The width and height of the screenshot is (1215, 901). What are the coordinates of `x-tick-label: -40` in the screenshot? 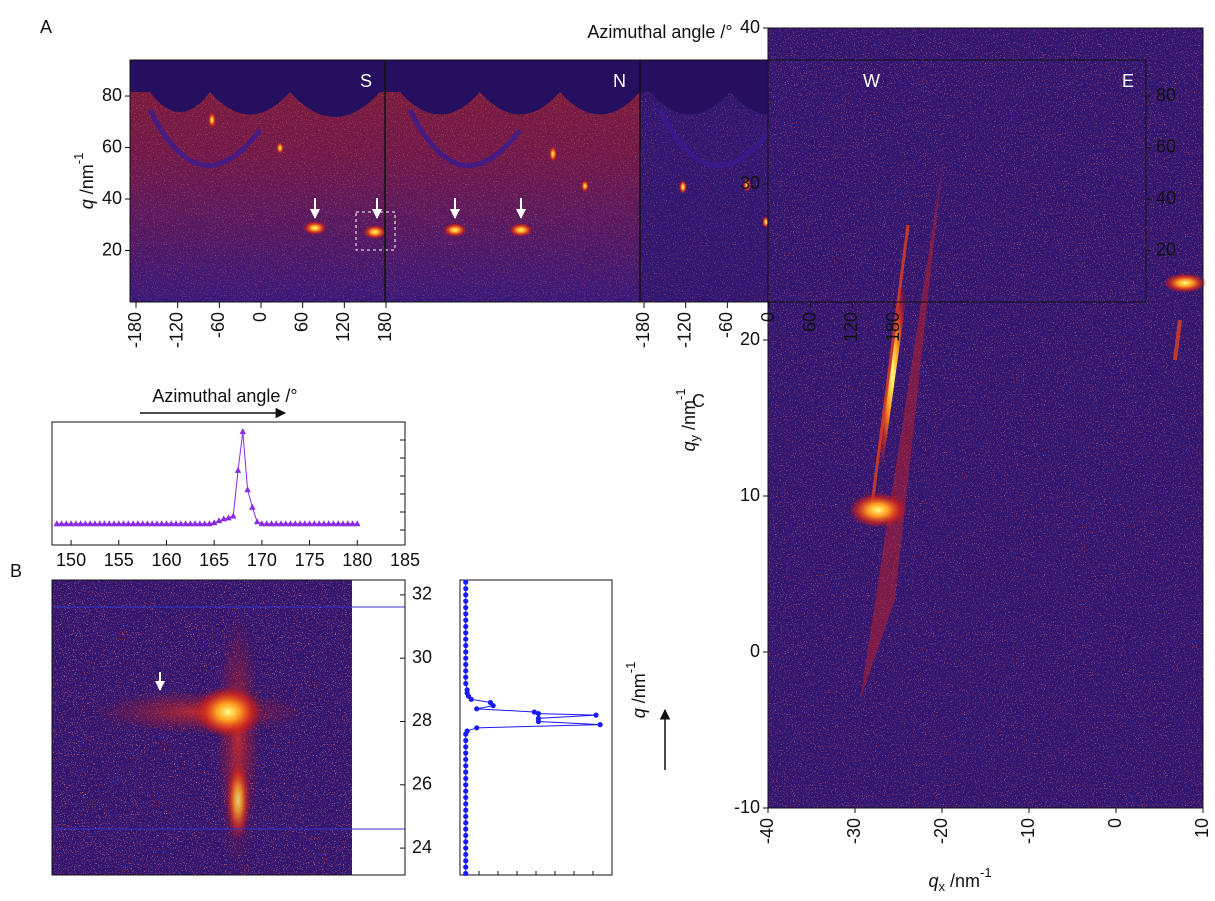 It's located at (767, 831).